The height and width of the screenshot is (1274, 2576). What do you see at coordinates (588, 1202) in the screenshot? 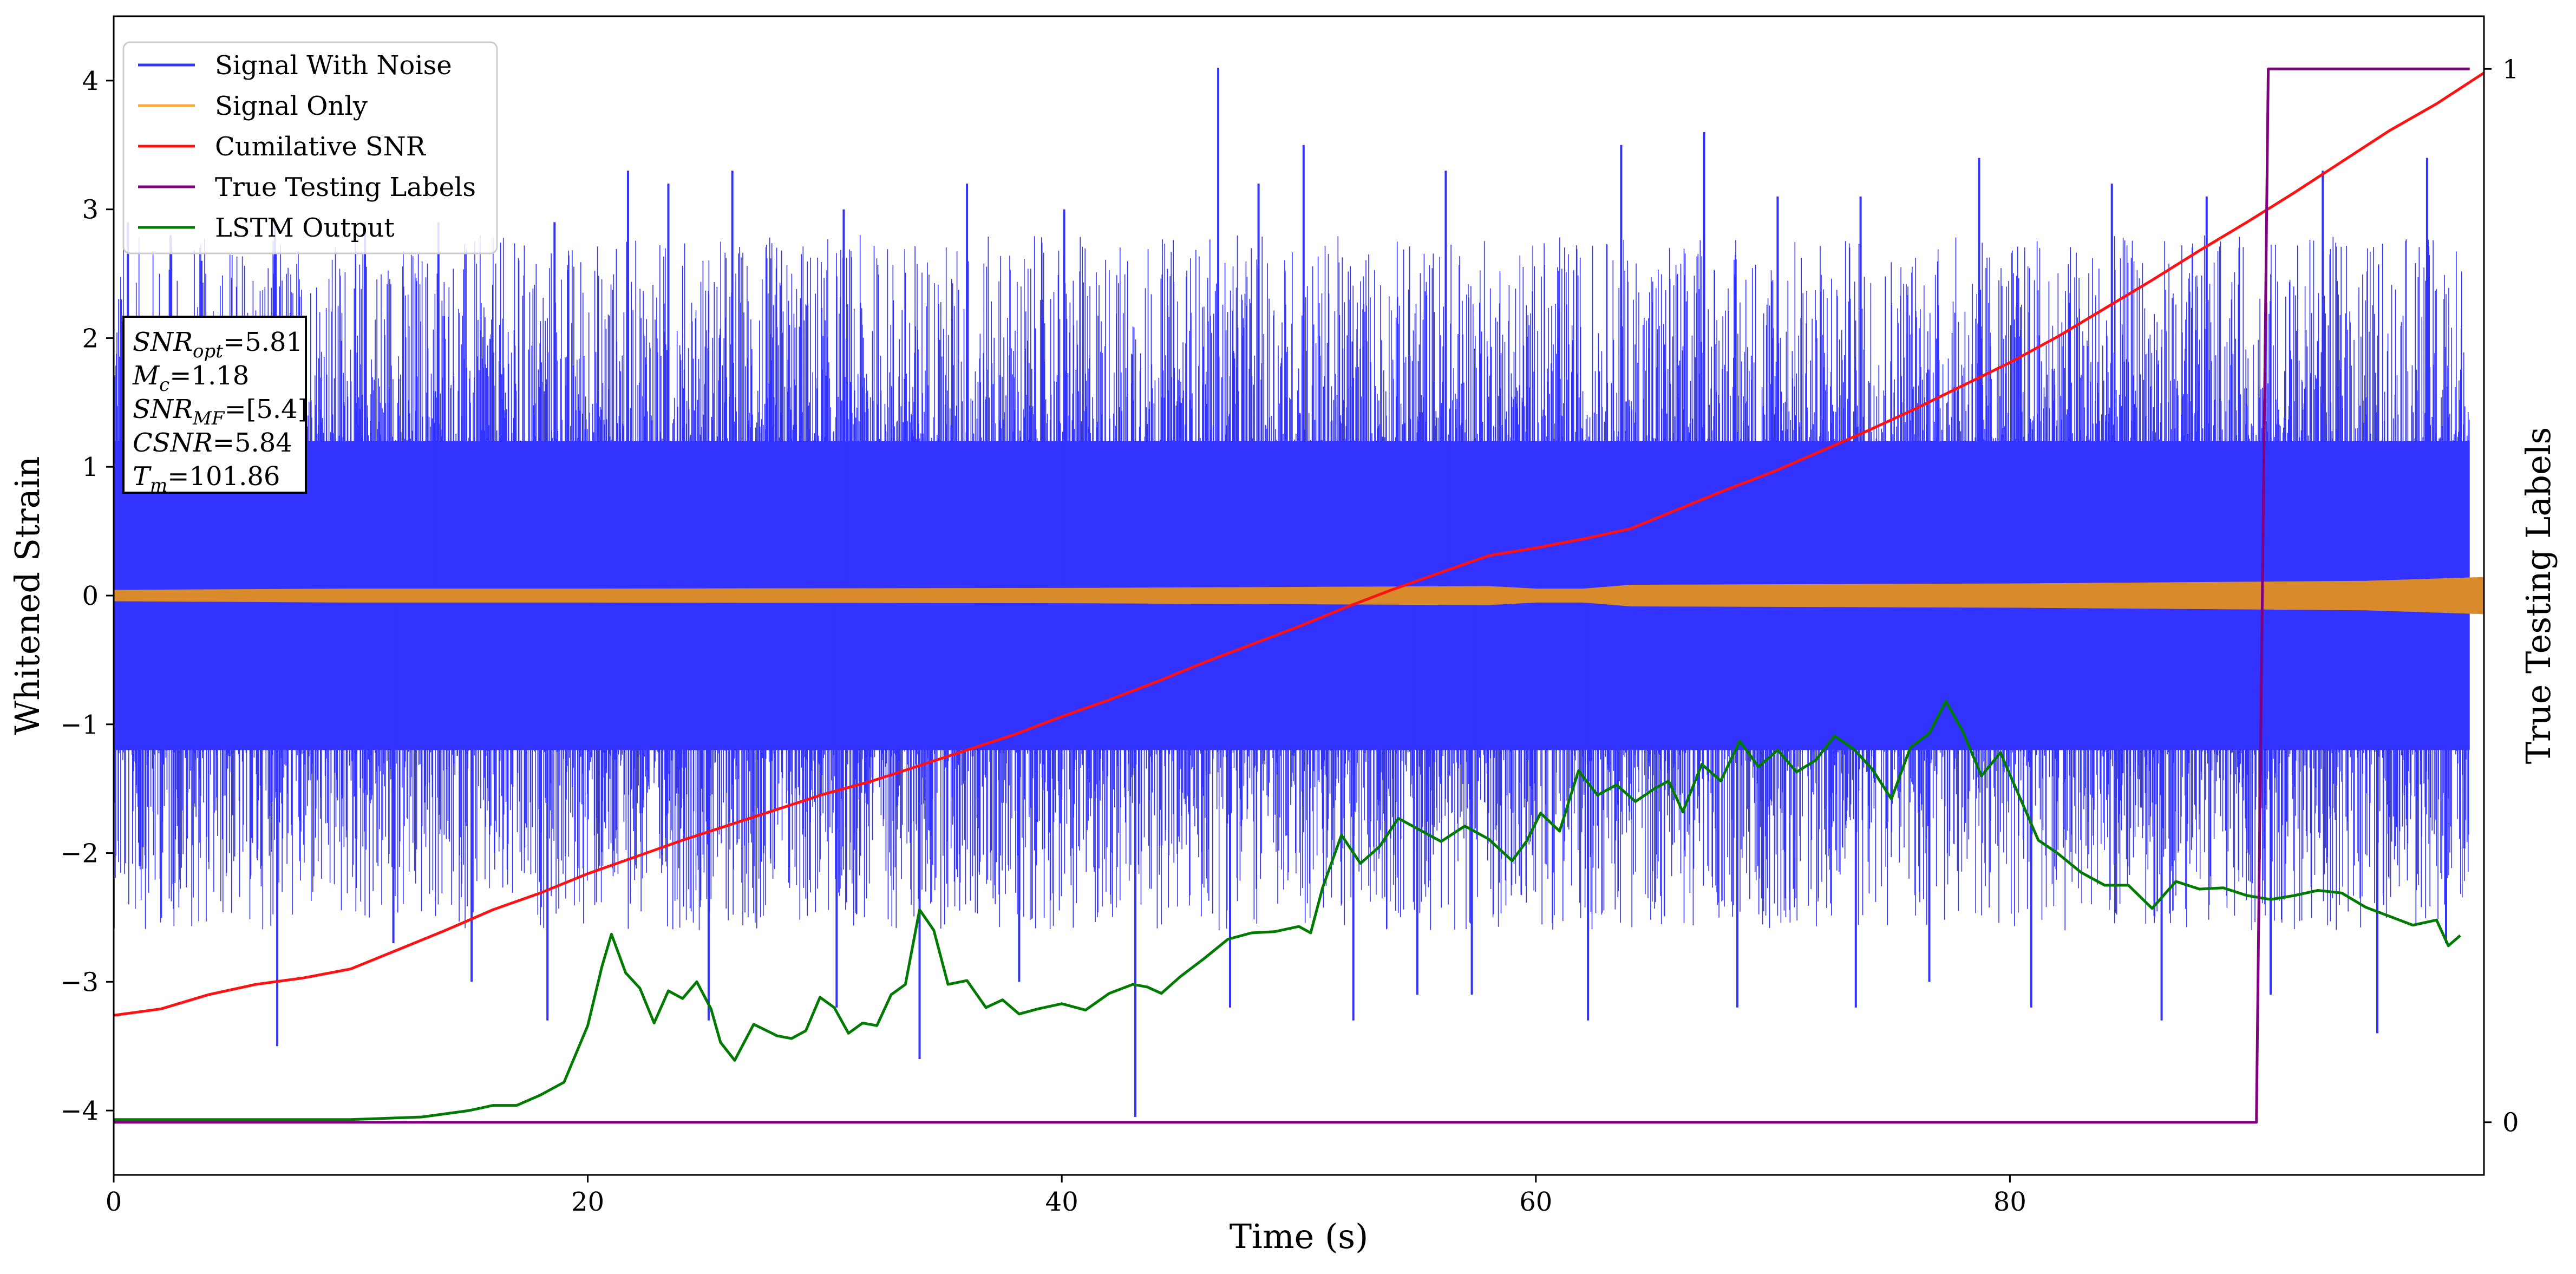
I see `x-tick-label: 20` at bounding box center [588, 1202].